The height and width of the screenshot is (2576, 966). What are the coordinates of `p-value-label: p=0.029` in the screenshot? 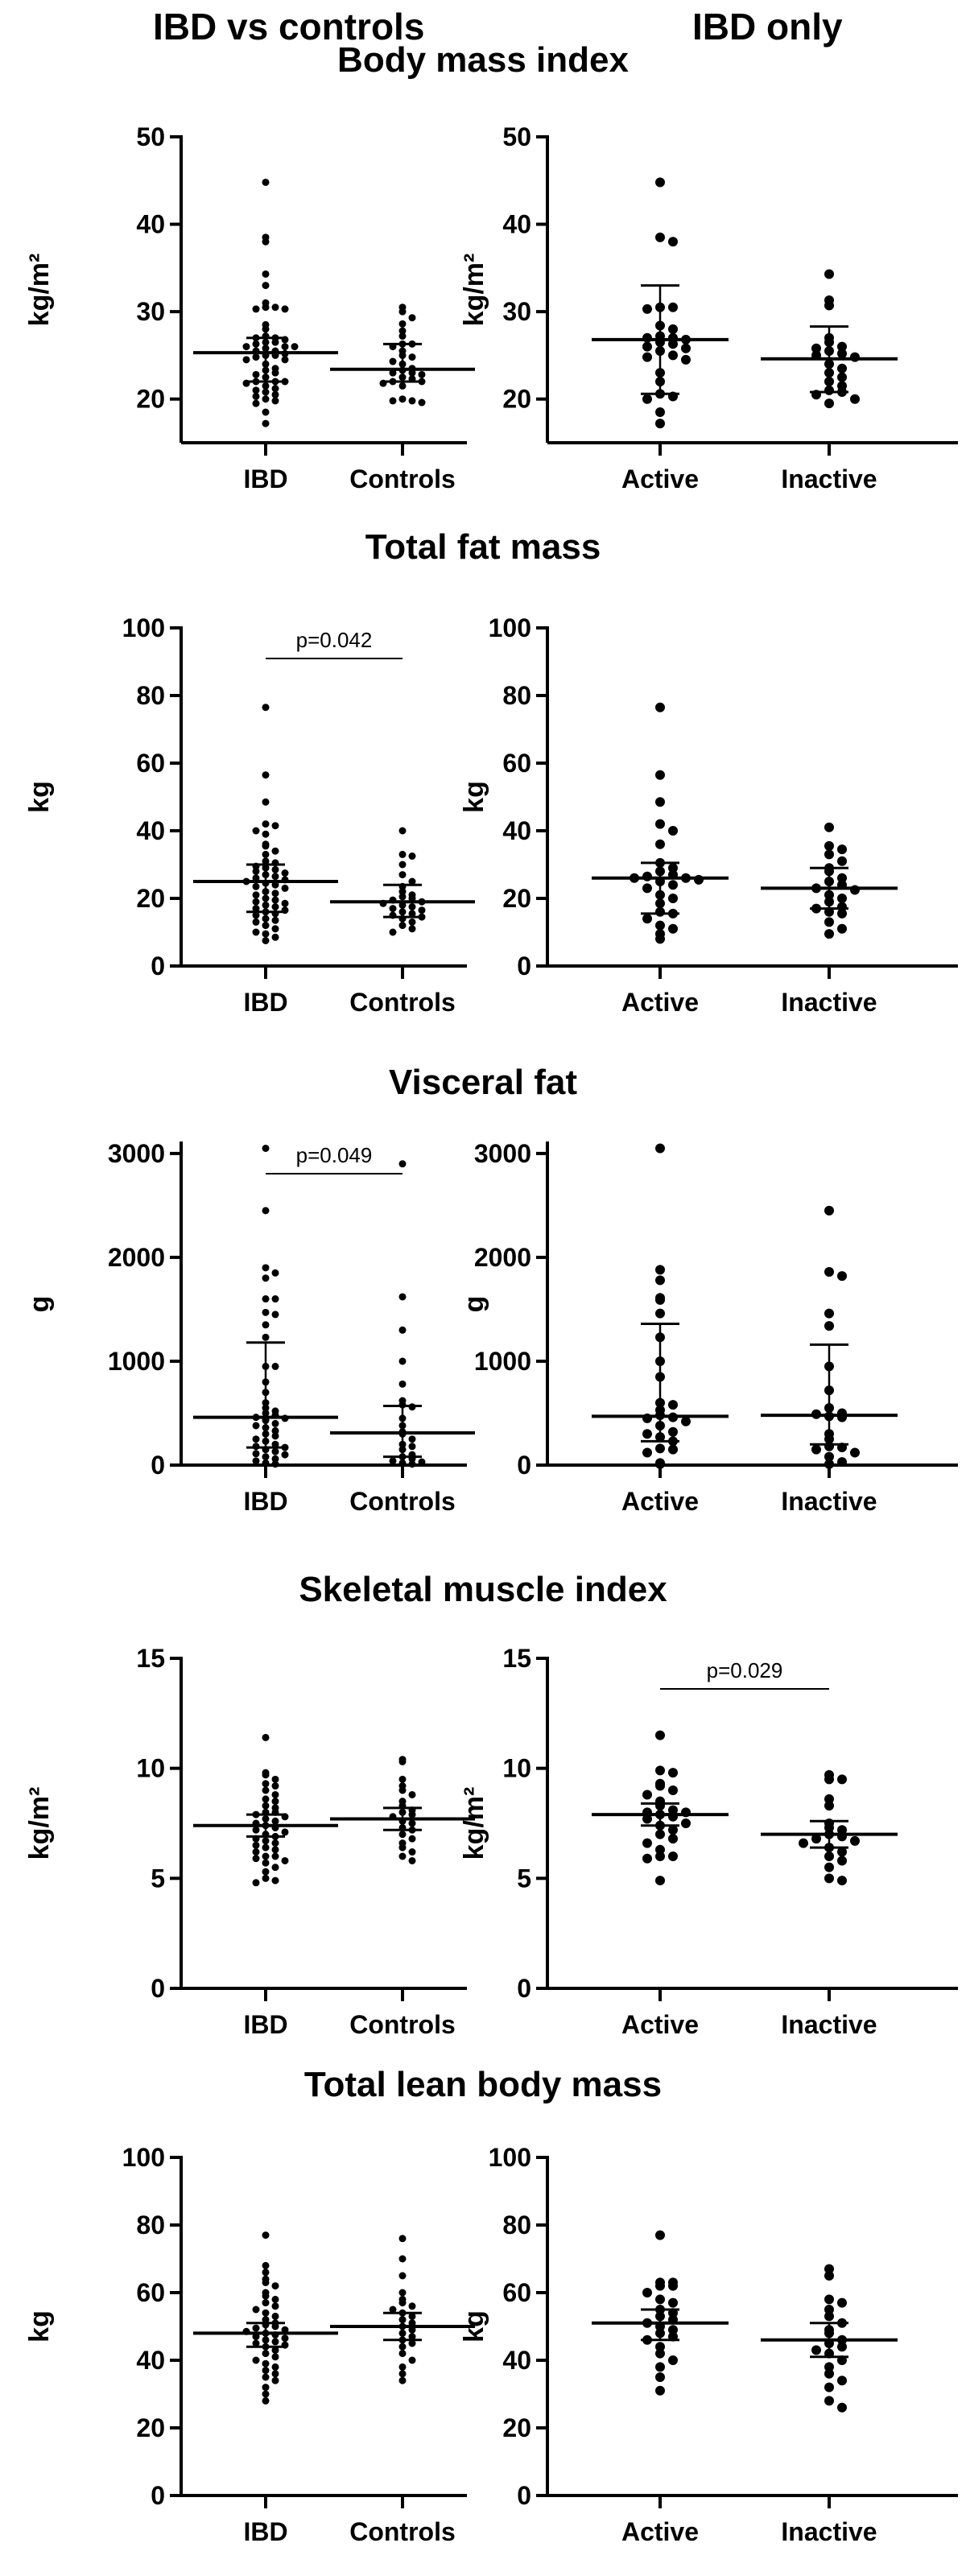 It's located at (745, 1670).